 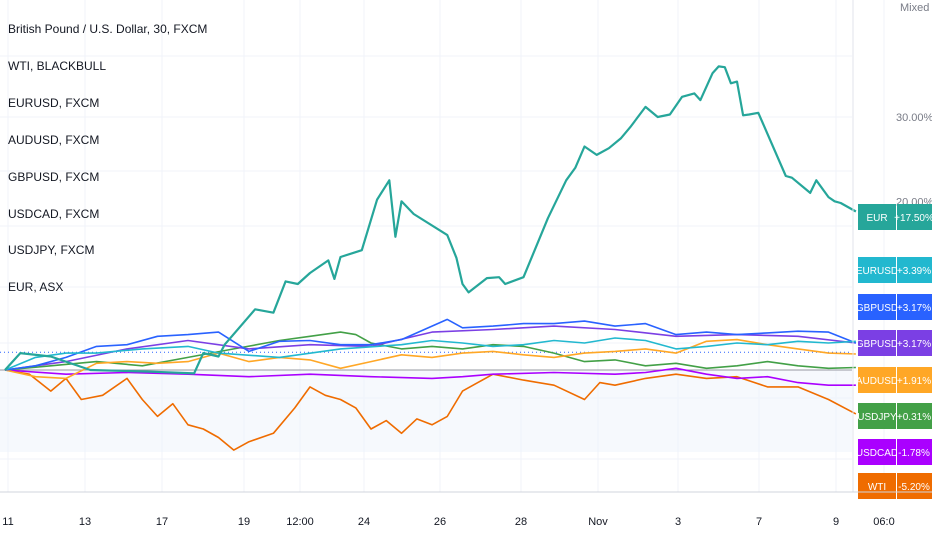 I want to click on label-series-name: AUDUSD, so click(x=877, y=381).